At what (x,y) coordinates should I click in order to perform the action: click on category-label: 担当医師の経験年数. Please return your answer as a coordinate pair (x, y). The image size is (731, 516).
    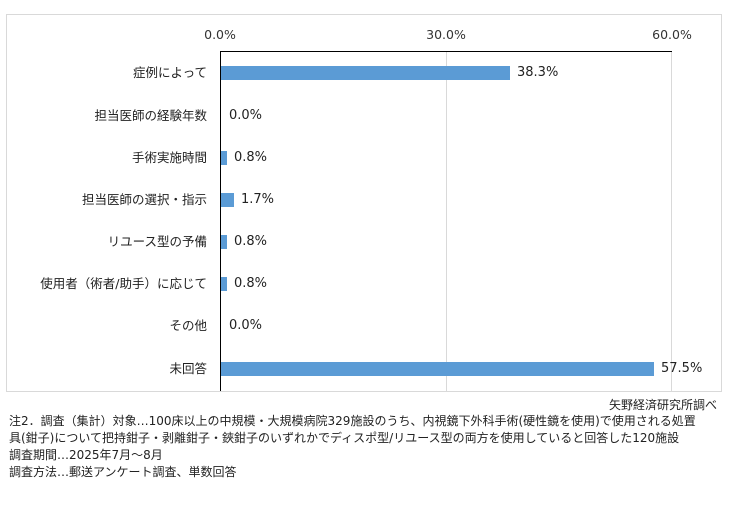
    Looking at the image, I should click on (150, 115).